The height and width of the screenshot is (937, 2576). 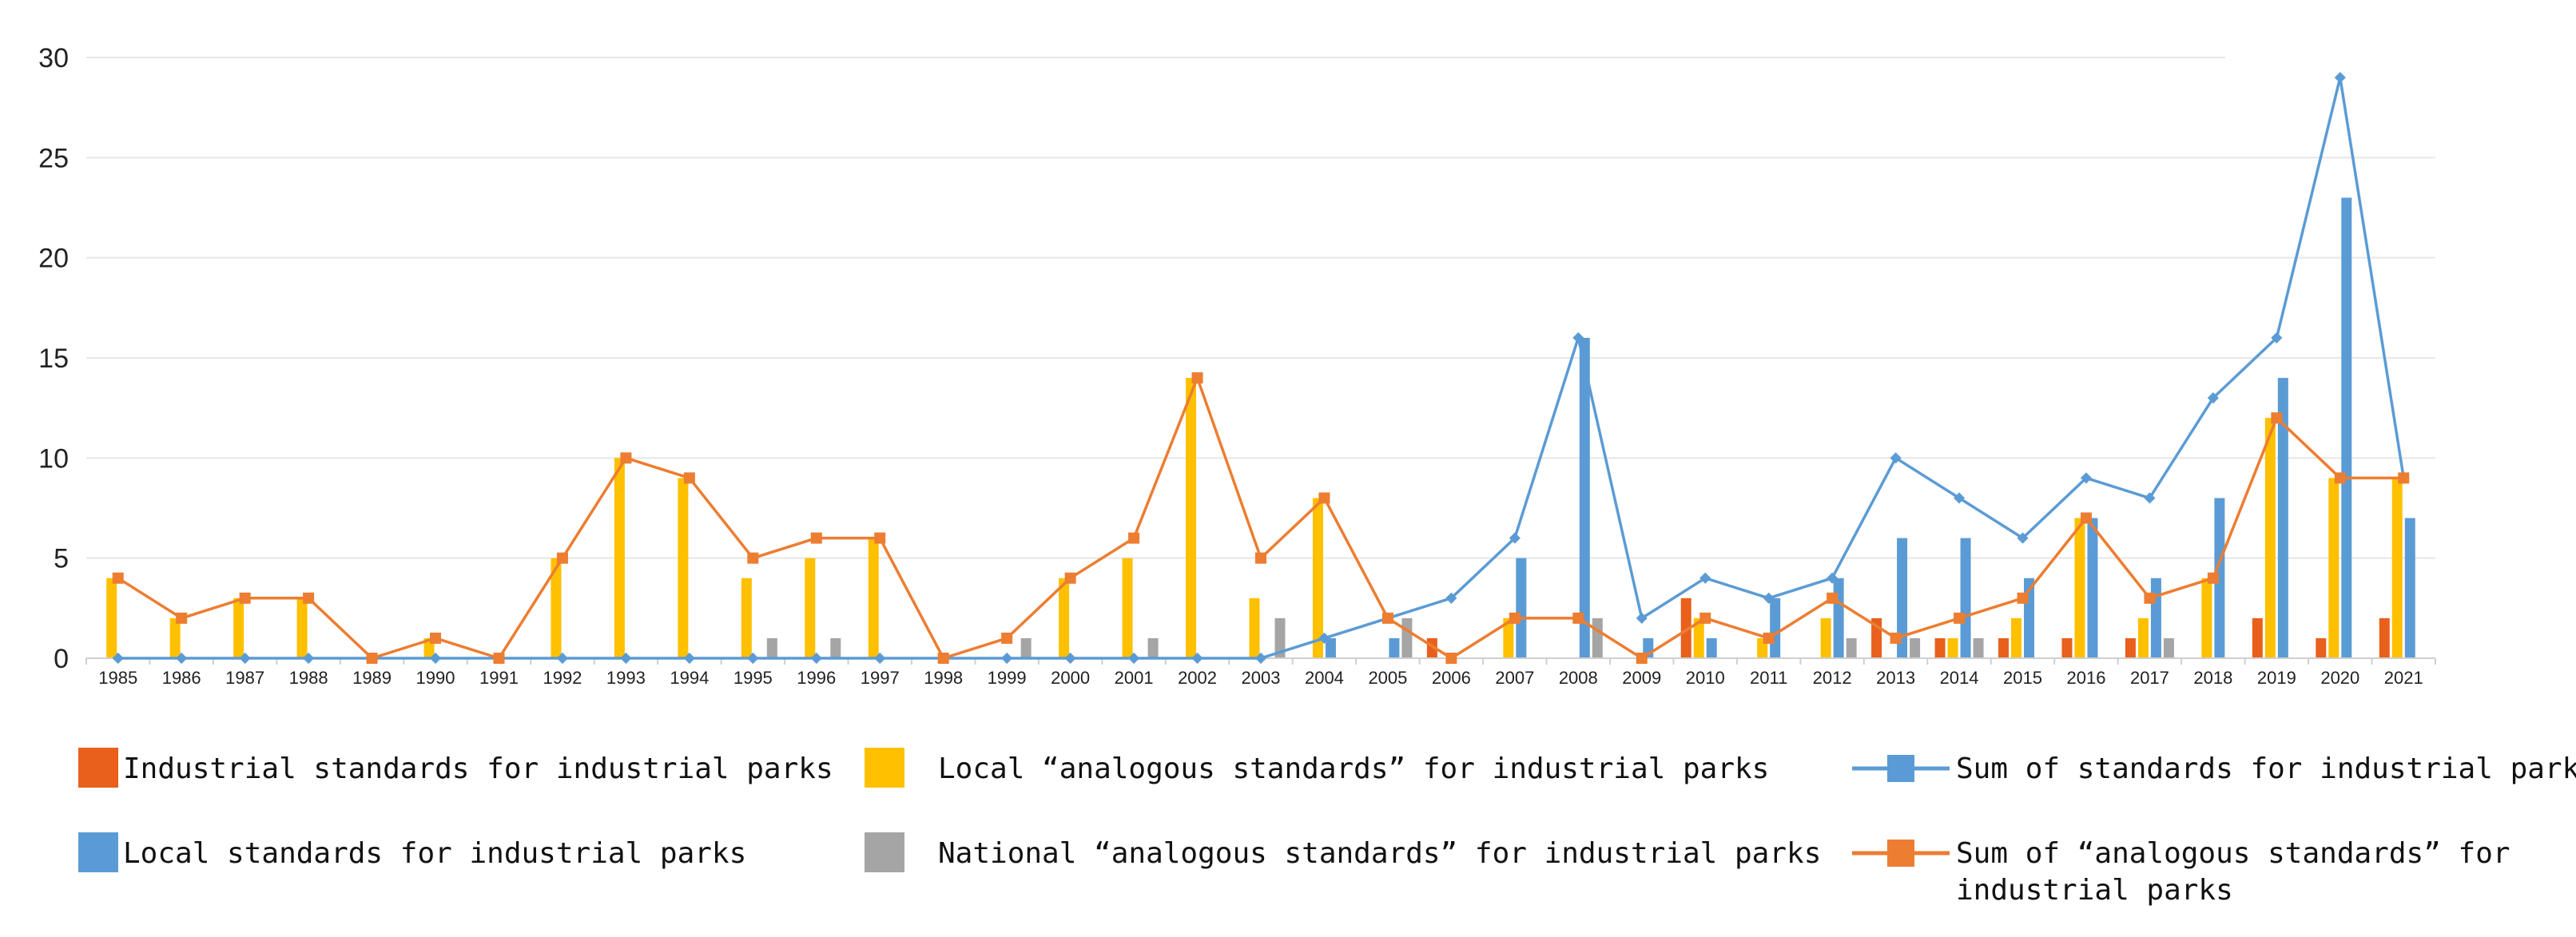 I want to click on legend-label: Local standards for industrial parks, so click(x=434, y=854).